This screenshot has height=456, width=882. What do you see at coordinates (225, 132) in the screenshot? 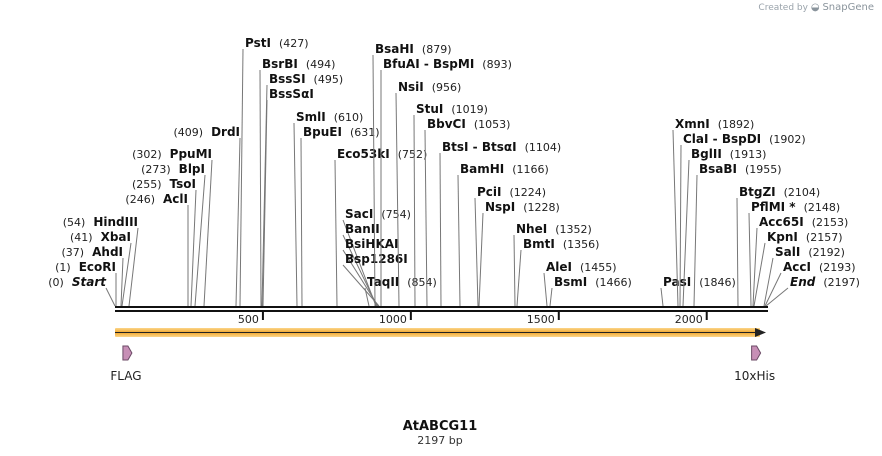
I see `site-label: DrdI` at bounding box center [225, 132].